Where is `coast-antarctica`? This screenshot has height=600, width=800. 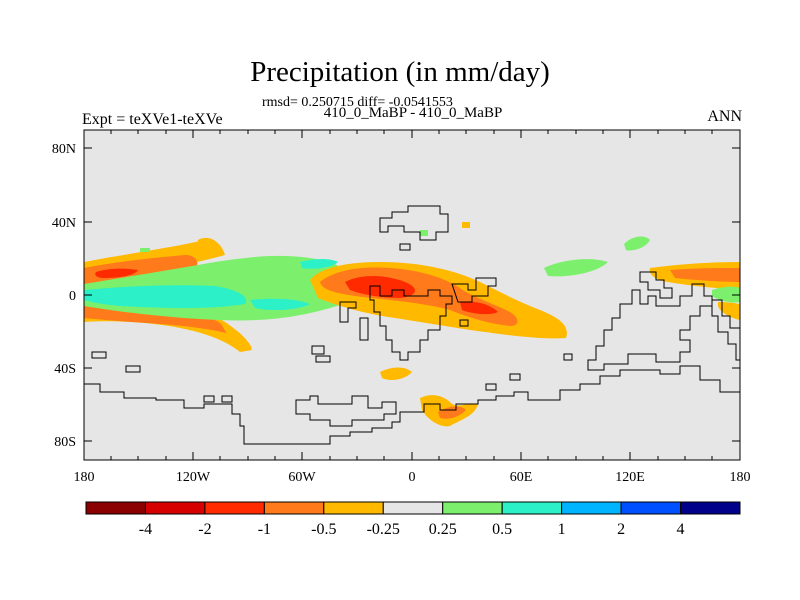 coast-antarctica is located at coordinates (412, 405).